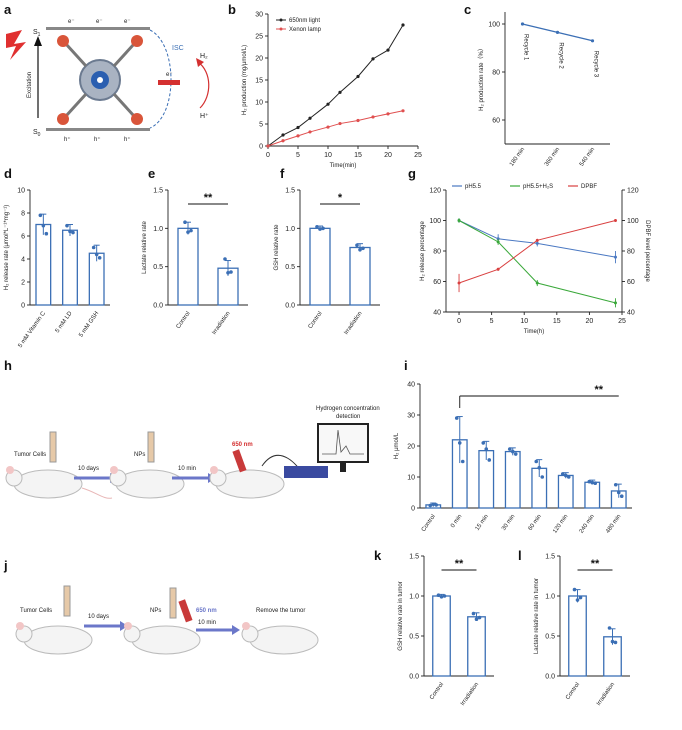 The width and height of the screenshot is (682, 730). What do you see at coordinates (343, 442) in the screenshot?
I see `chromatogram-trace` at bounding box center [343, 442].